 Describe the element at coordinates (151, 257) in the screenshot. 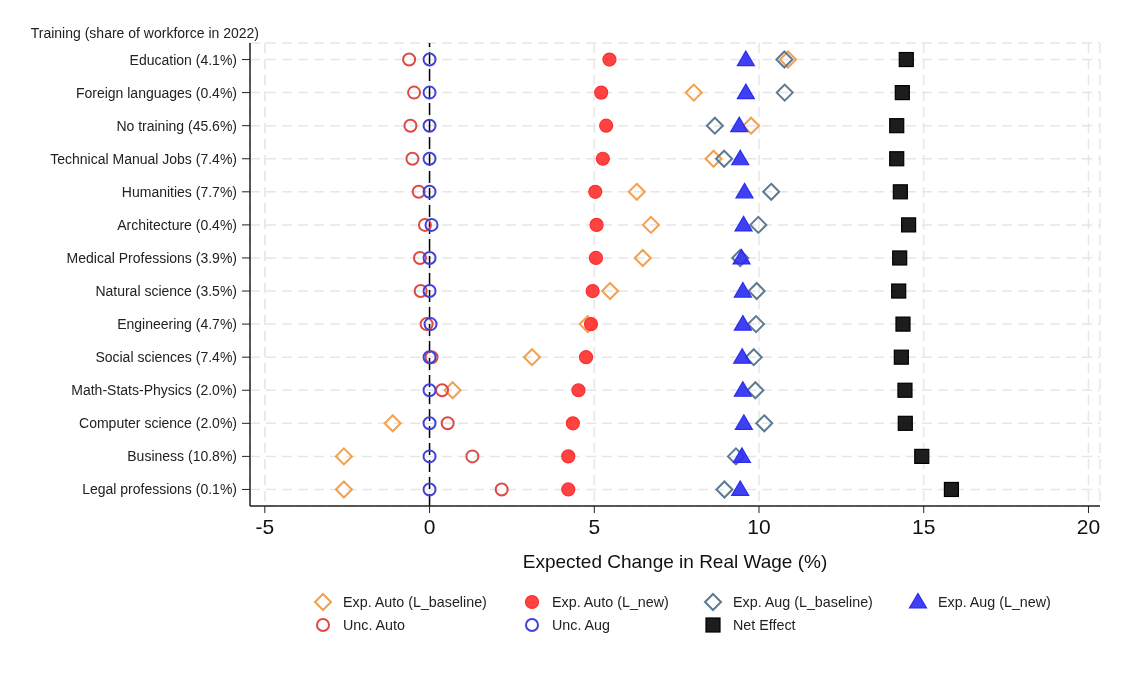

I see `y-tick-label: Medical Professions (3.9%)` at that location.